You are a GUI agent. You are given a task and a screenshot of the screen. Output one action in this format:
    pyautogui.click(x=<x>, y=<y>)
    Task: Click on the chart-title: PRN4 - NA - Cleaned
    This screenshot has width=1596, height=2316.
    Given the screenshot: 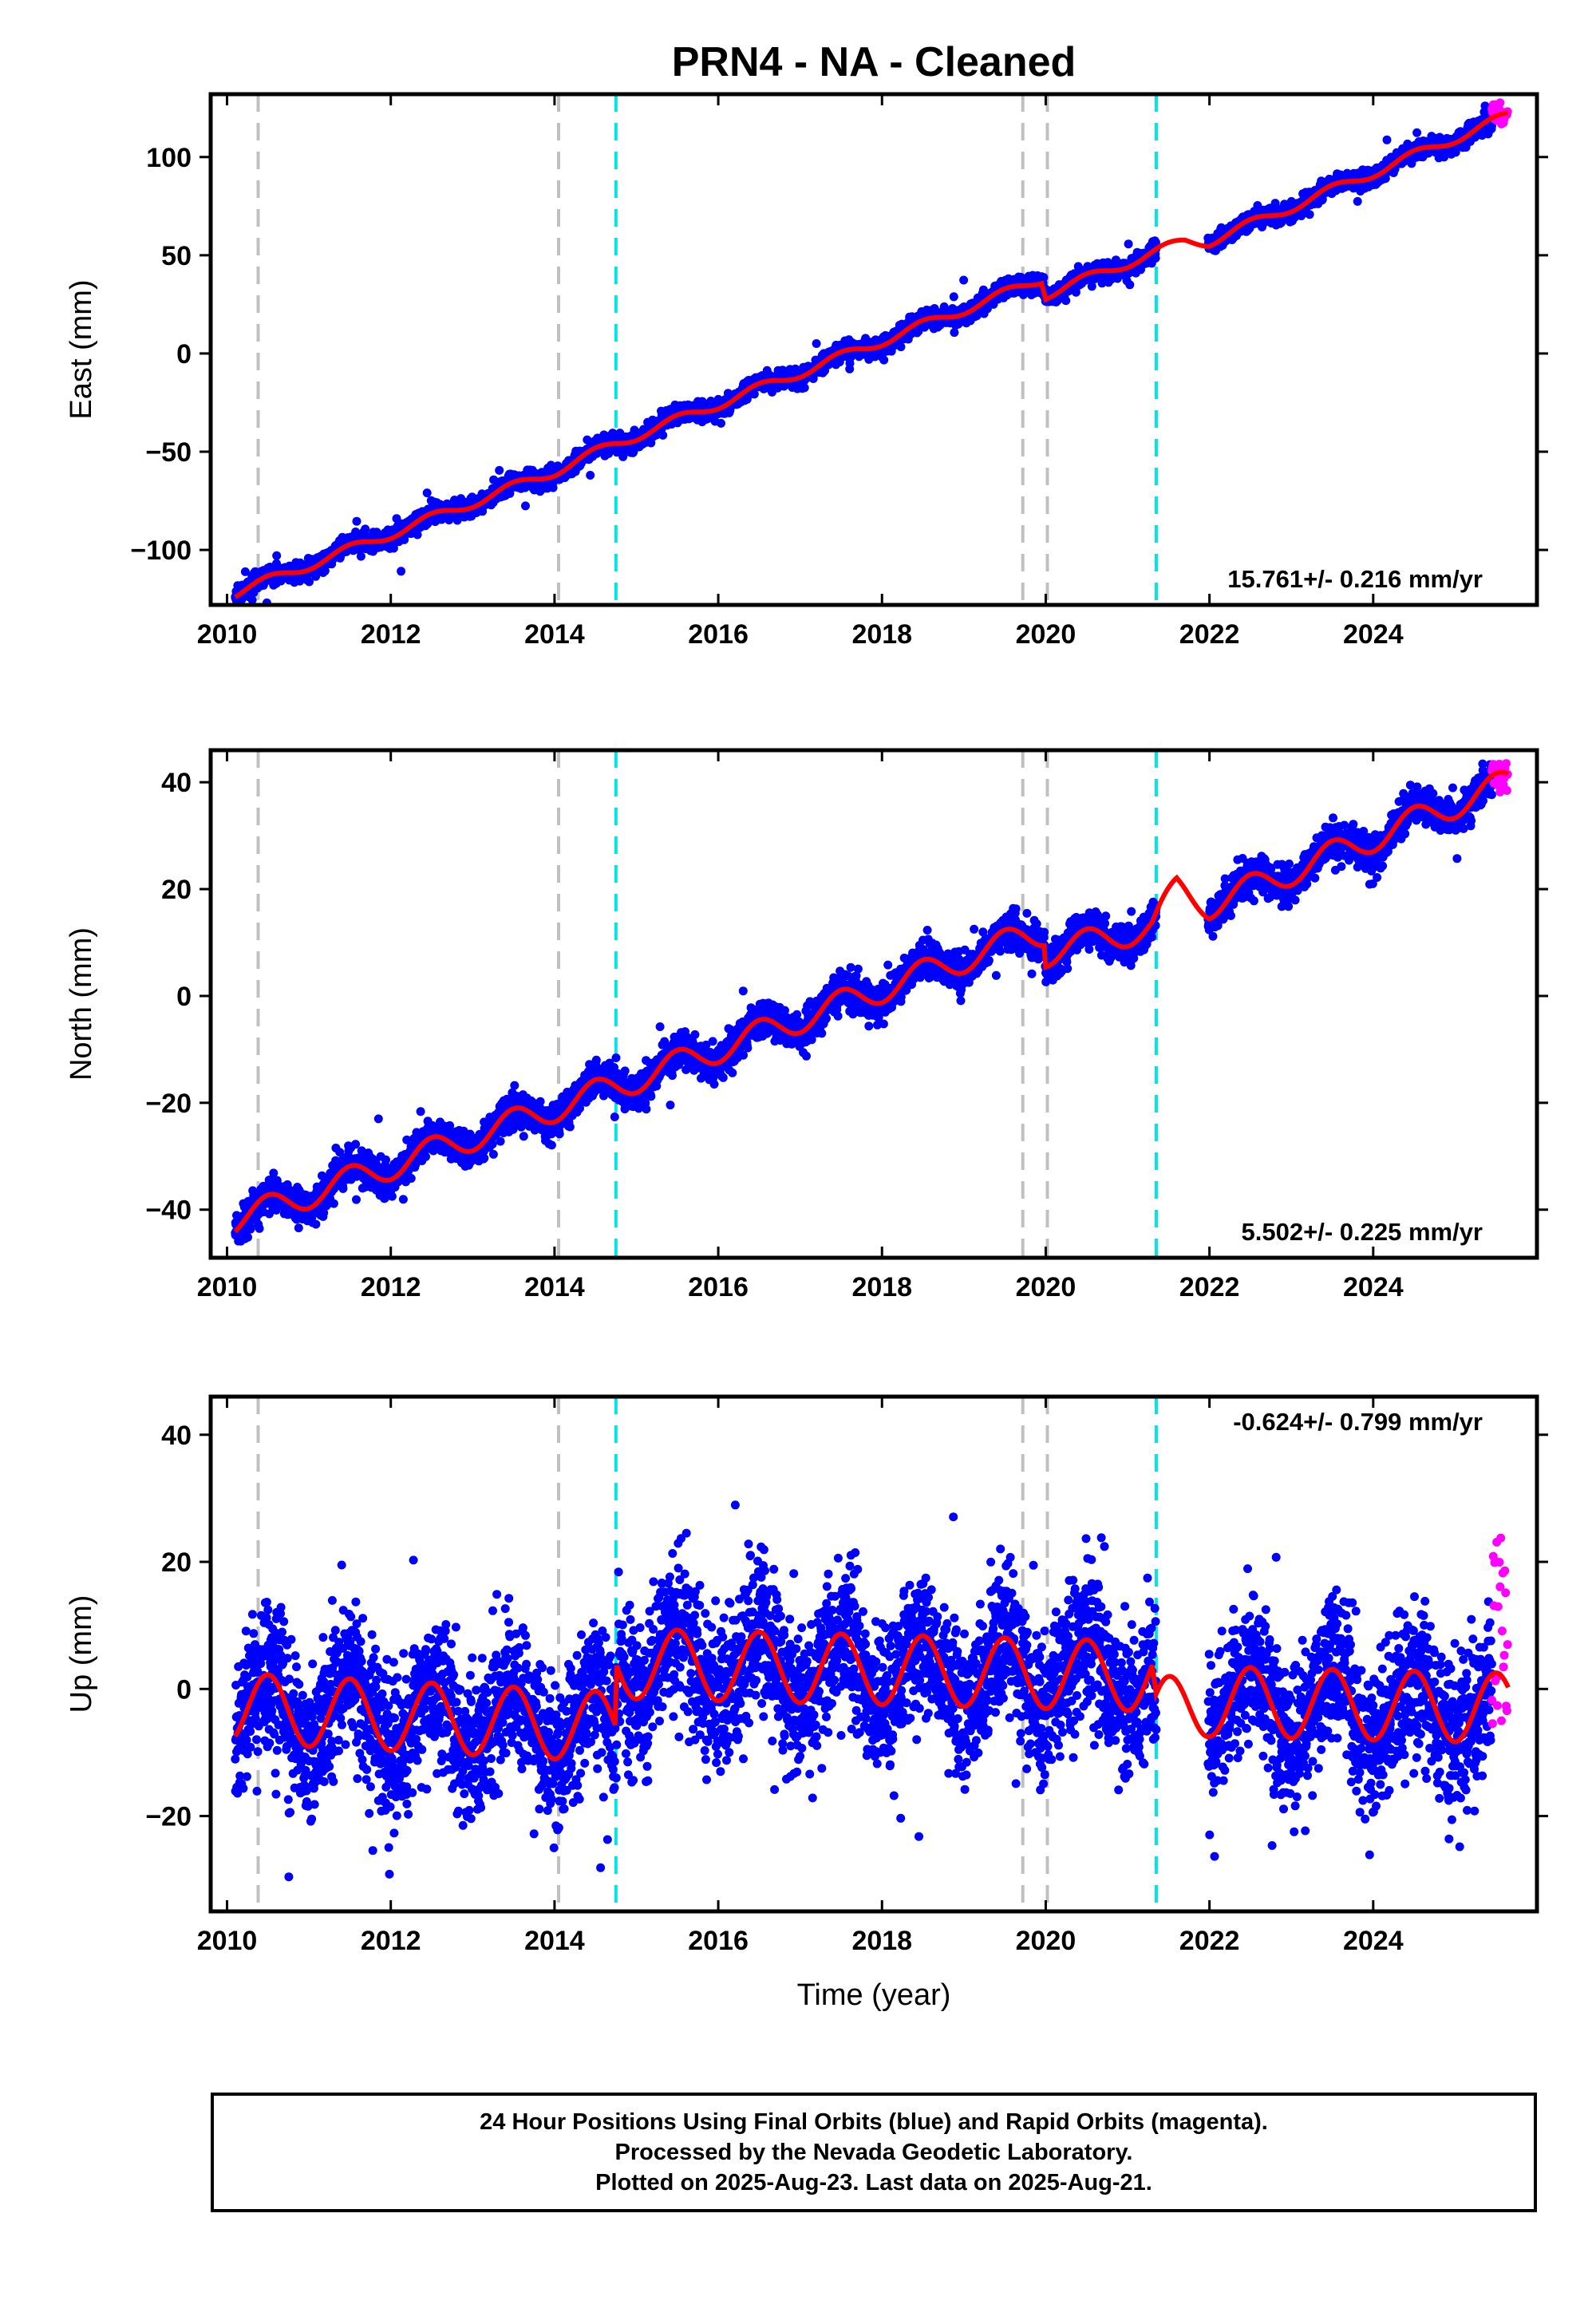 What is the action you would take?
    pyautogui.click(x=874, y=62)
    